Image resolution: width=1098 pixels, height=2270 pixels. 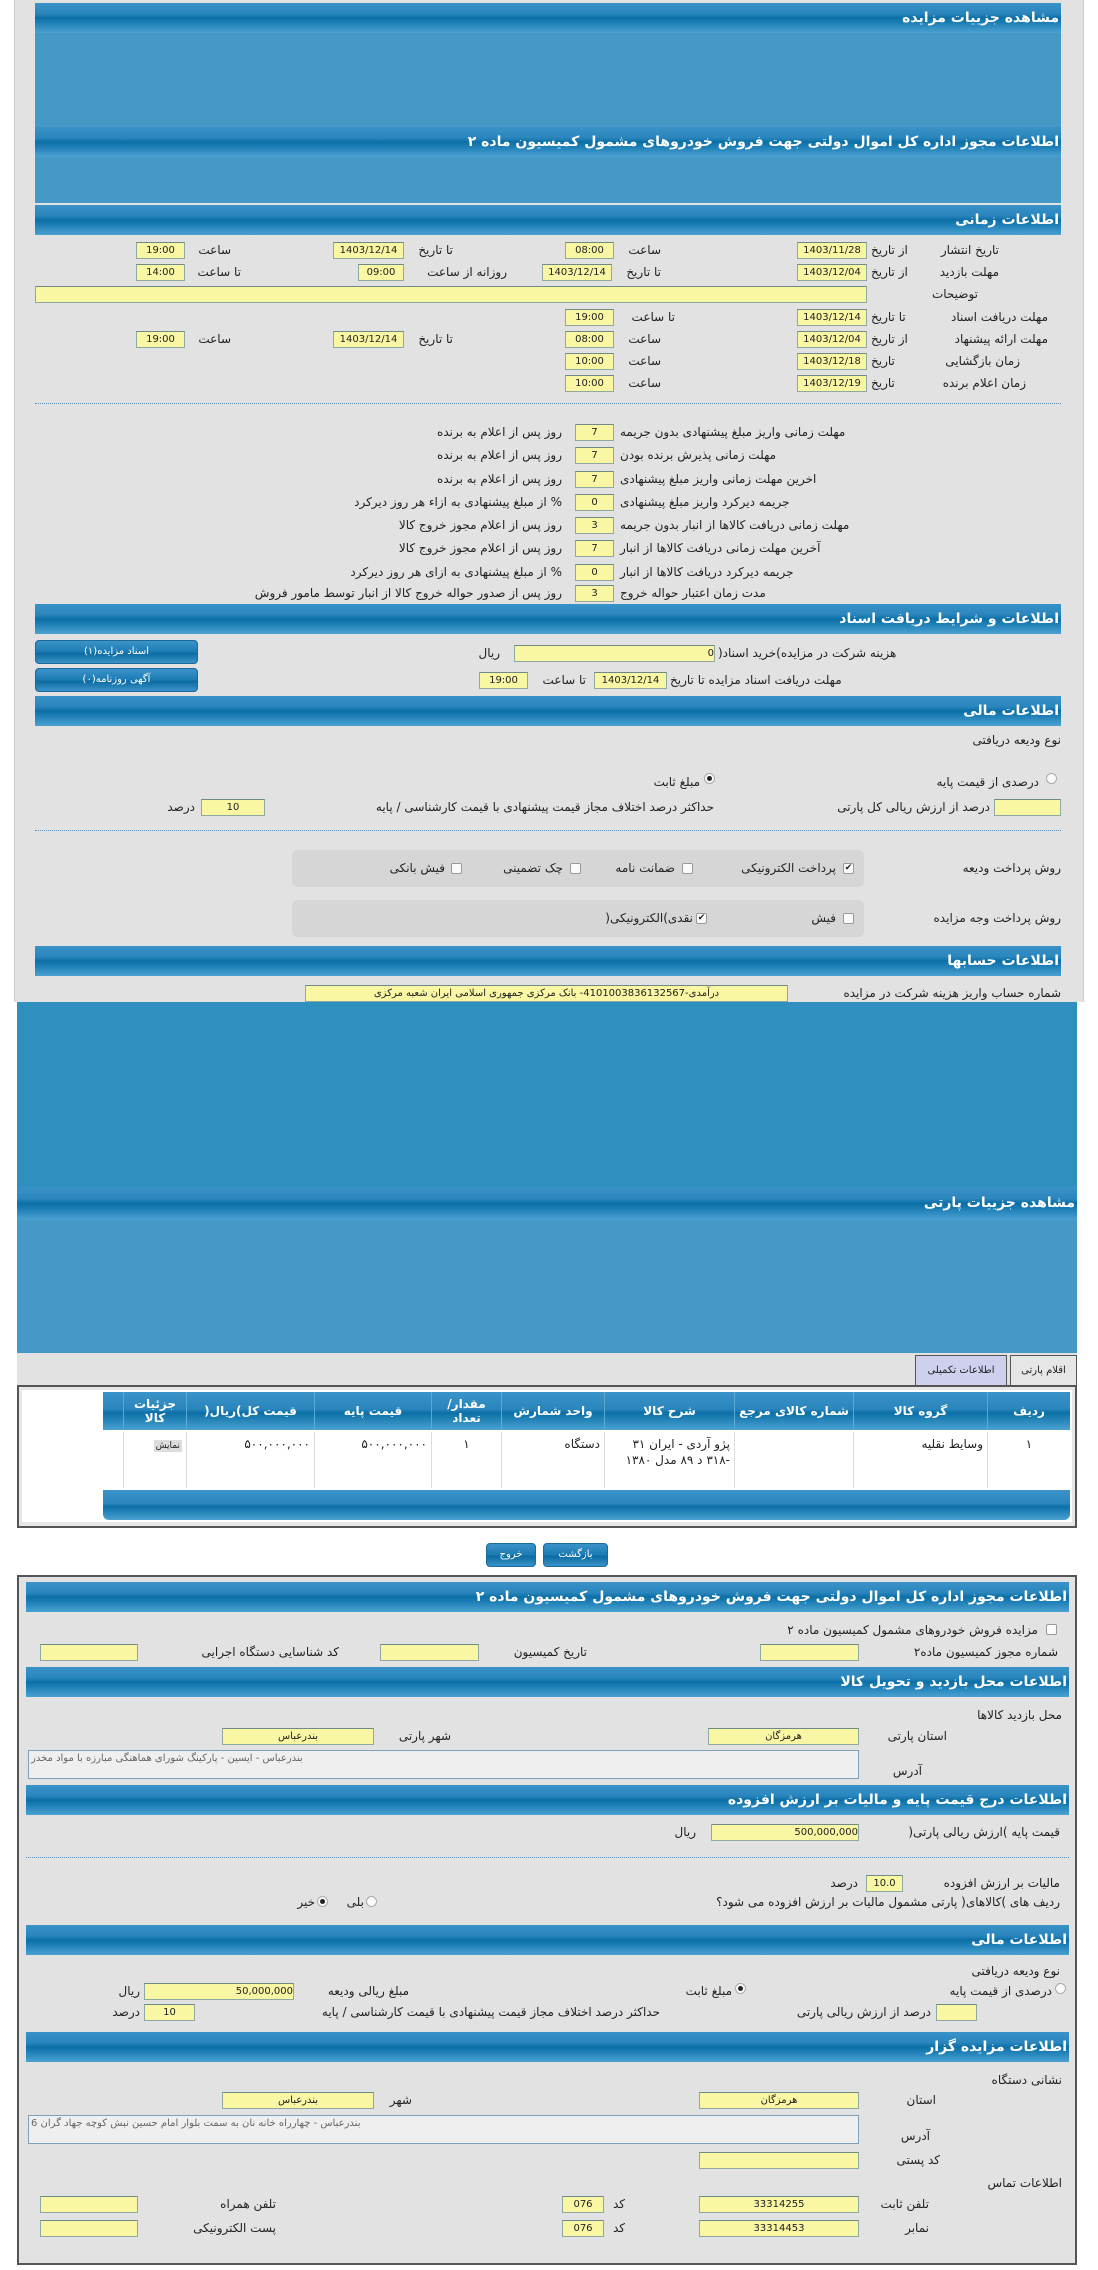 I want to click on checkbox-cash-electronic: ✔, so click(x=701, y=918).